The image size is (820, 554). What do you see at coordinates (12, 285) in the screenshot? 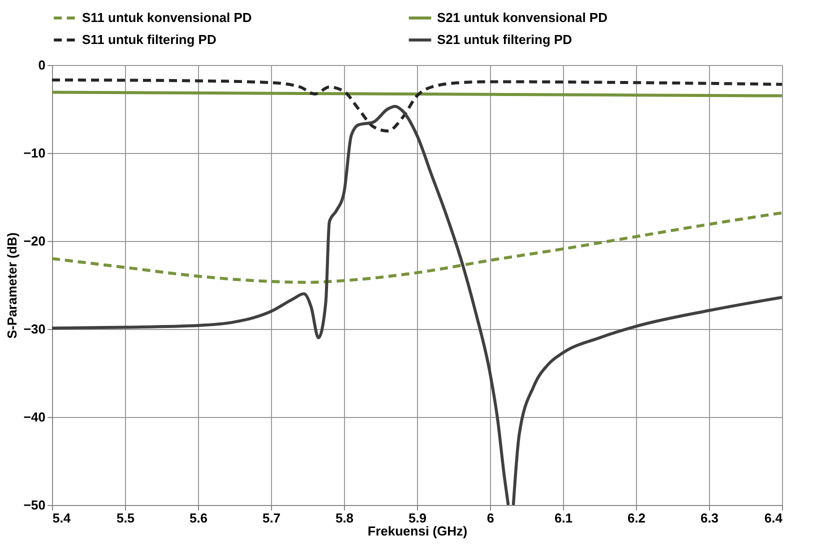
I see `y-axis-title: S-Parameter (dB)` at bounding box center [12, 285].